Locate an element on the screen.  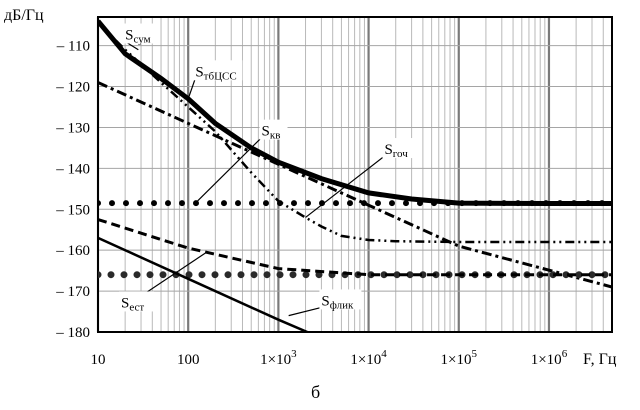
x-tick-label: 10 is located at coordinates (98, 360).